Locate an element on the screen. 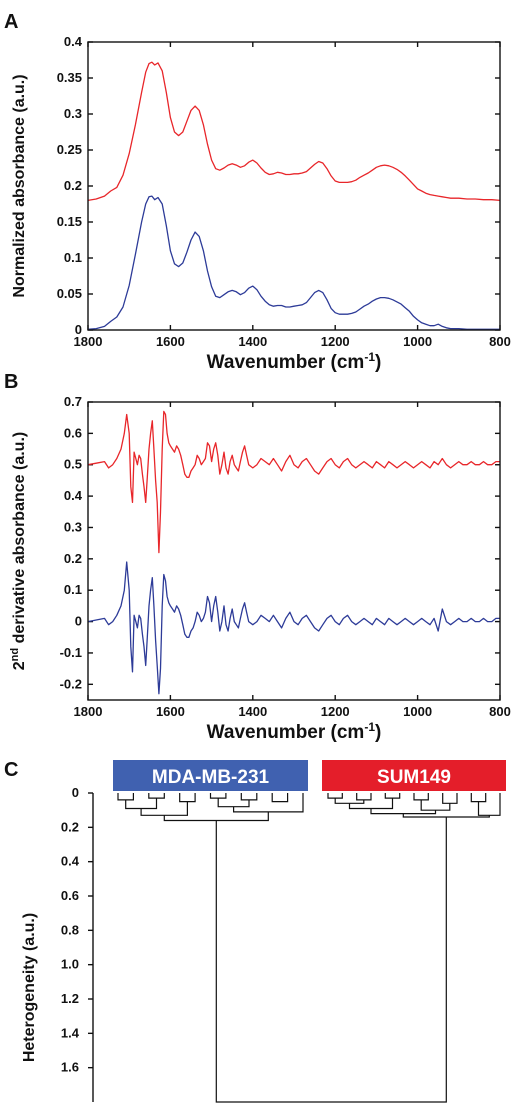  pc-y-tick-label: 0.6 is located at coordinates (70, 895).